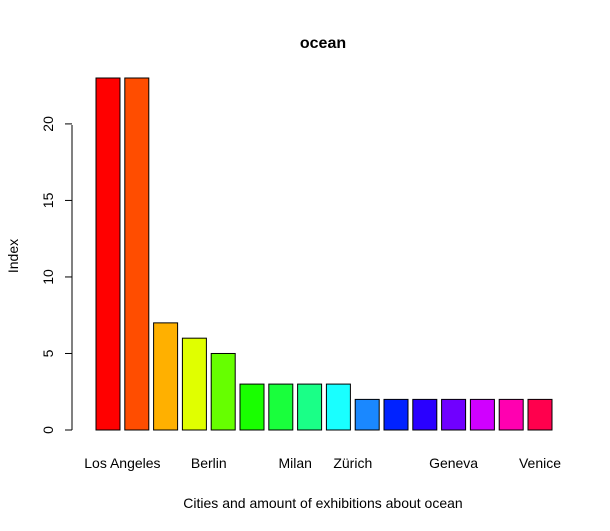  I want to click on category-label: Venice, so click(540, 463).